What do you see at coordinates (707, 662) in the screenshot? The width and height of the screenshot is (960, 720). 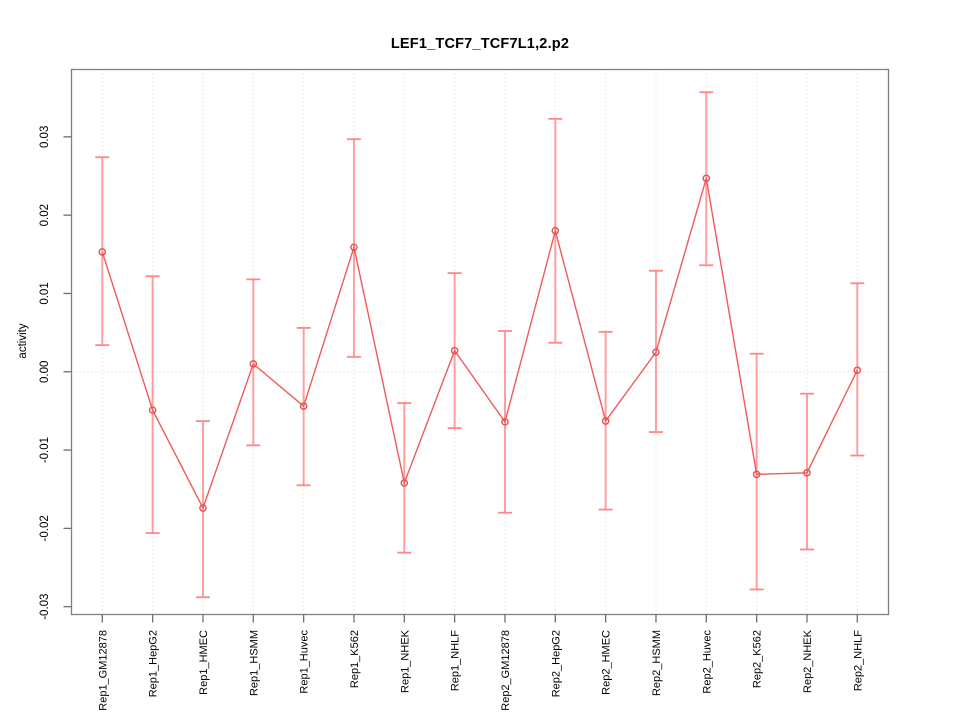 I see `x-tick-label: Rep2_Huvec` at bounding box center [707, 662].